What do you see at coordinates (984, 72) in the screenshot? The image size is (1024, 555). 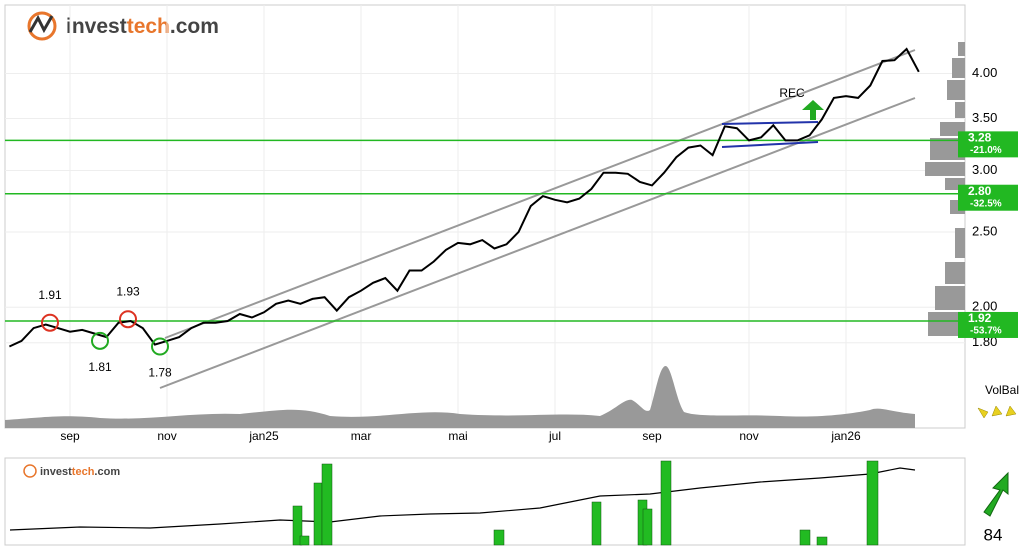 I see `y-tick-label: 4.00` at bounding box center [984, 72].